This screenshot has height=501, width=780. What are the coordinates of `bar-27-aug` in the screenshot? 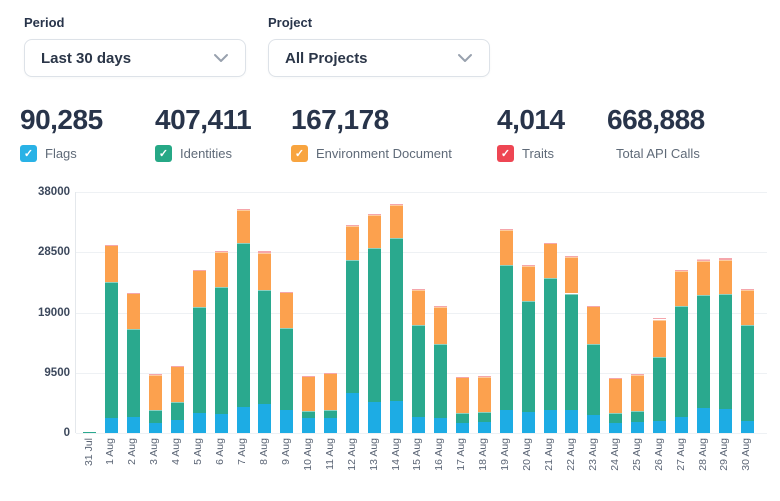 It's located at (682, 351).